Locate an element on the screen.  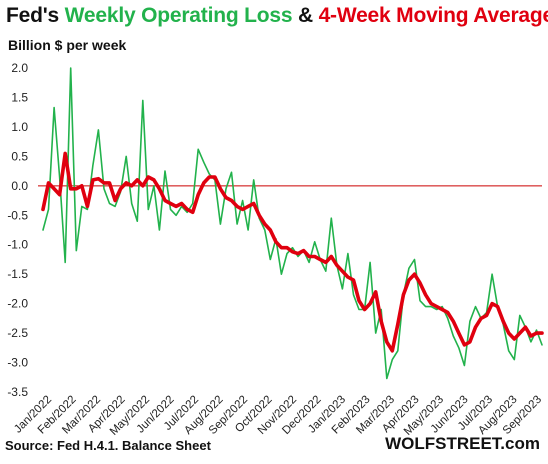
title-part-4: 4-Week Moving Average is located at coordinates (433, 15).